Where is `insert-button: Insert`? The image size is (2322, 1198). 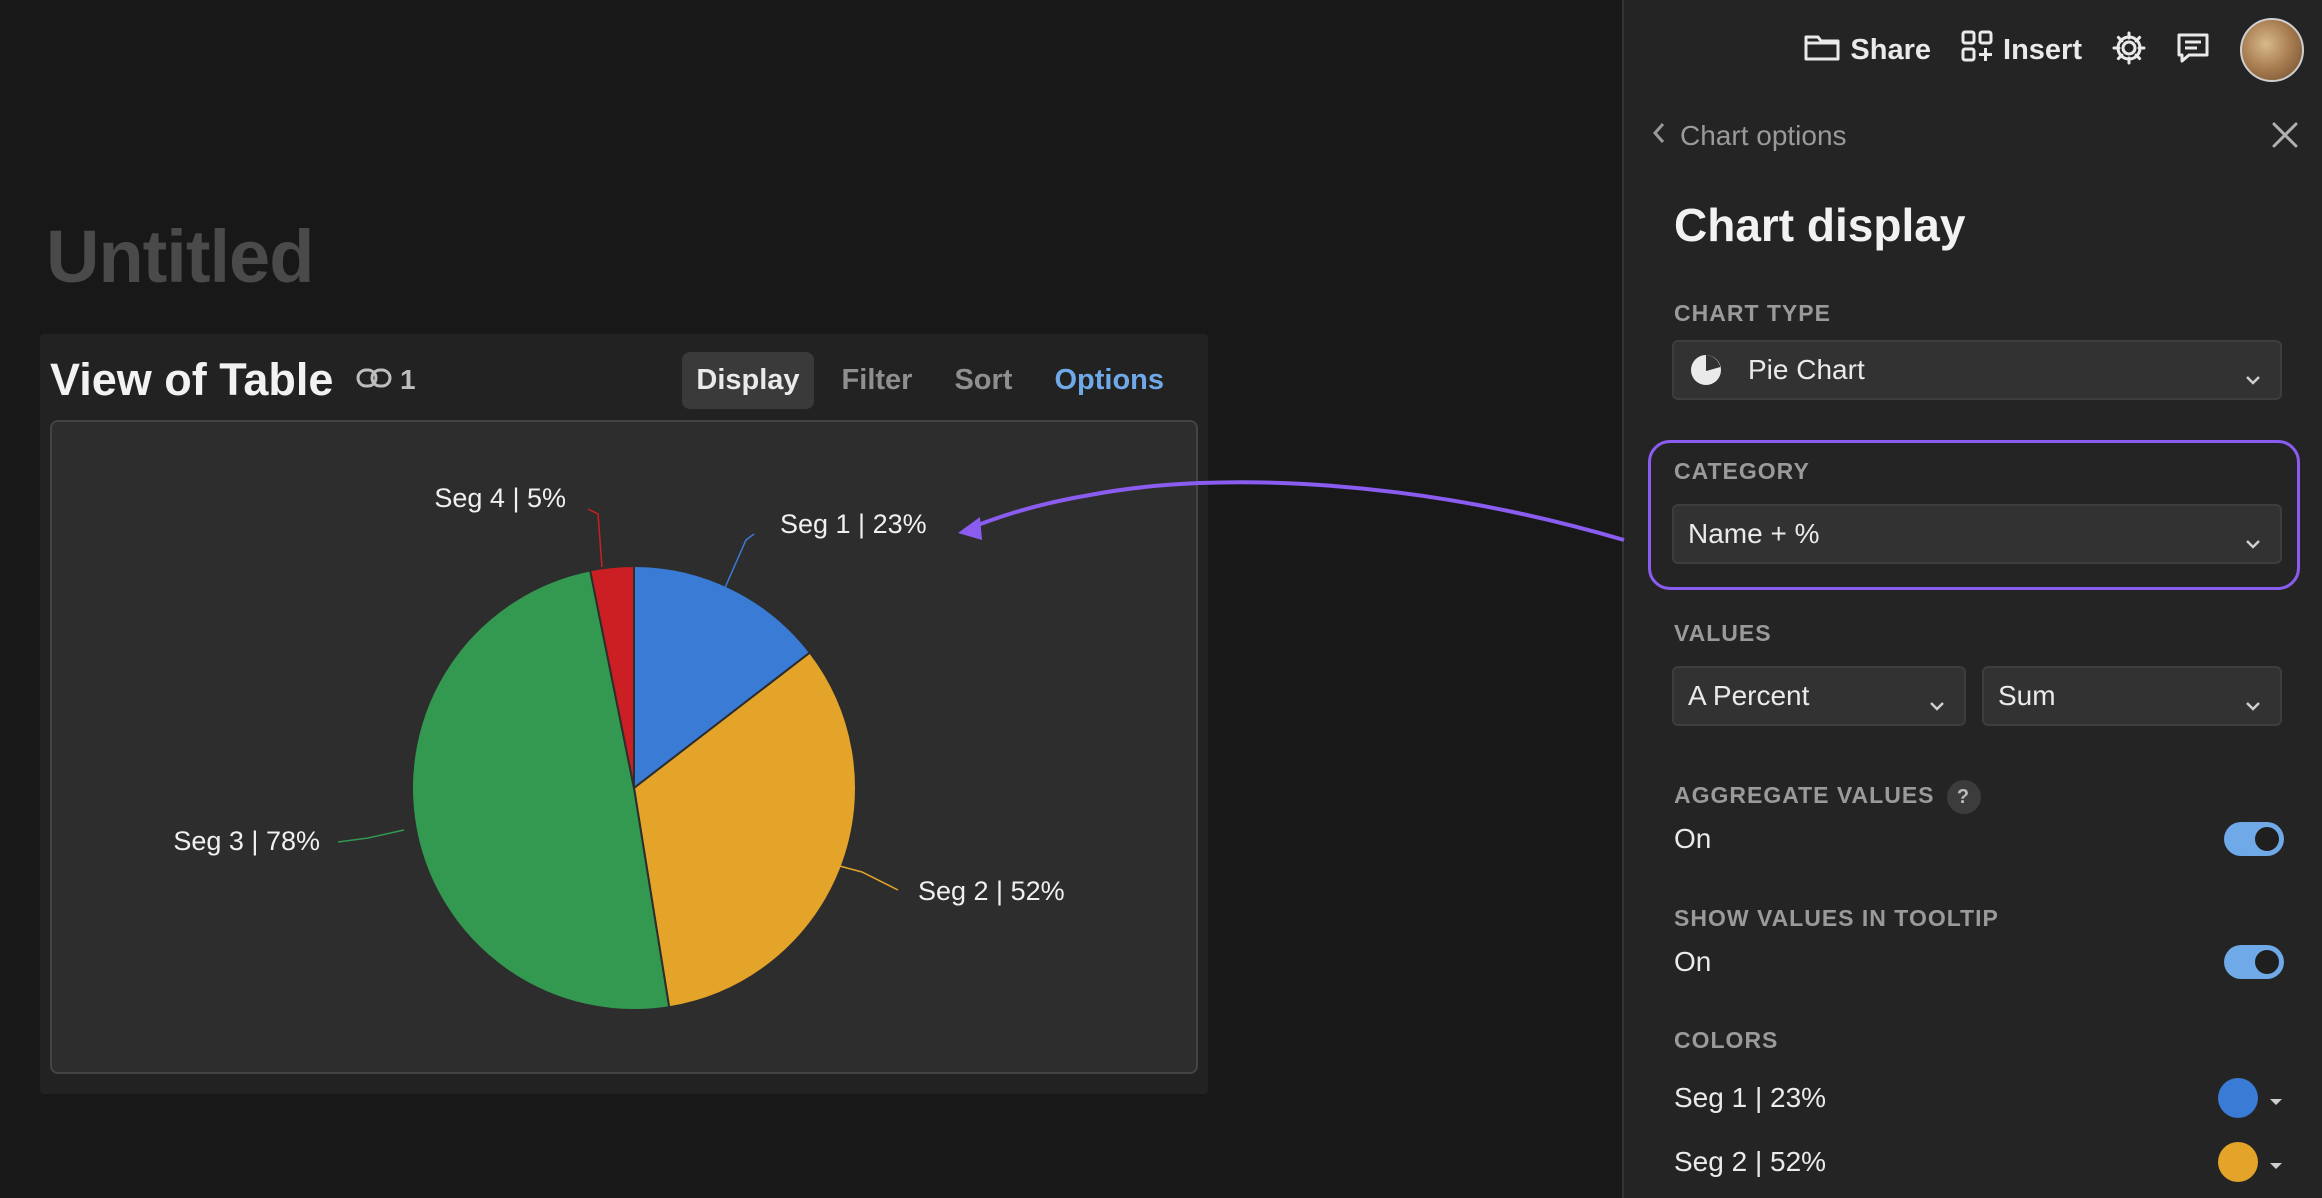 insert-button: Insert is located at coordinates (2021, 50).